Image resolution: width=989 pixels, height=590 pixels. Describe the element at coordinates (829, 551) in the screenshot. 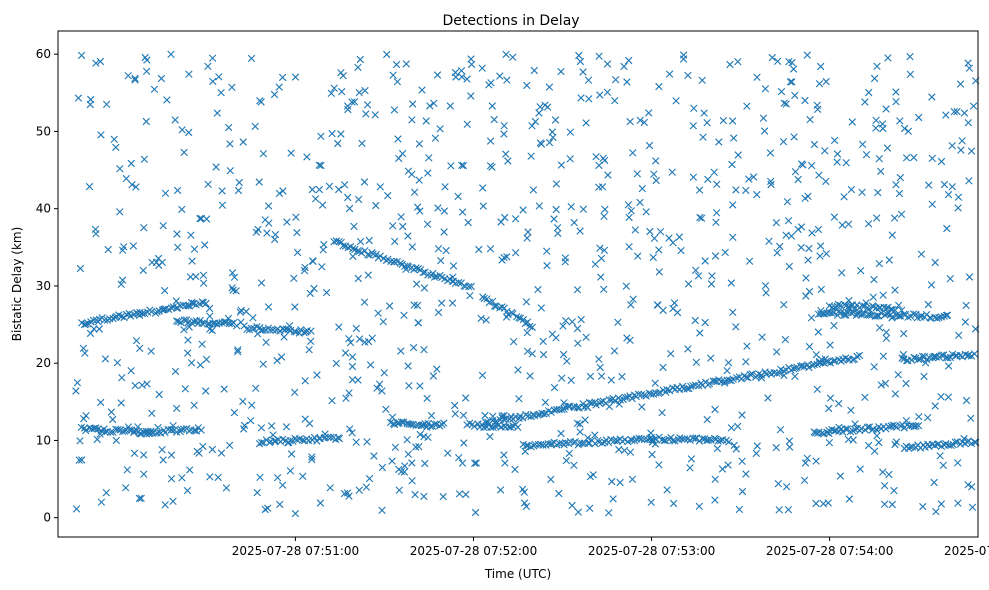

I see `x-tick-label: 2025-07-28 07:54:00` at that location.